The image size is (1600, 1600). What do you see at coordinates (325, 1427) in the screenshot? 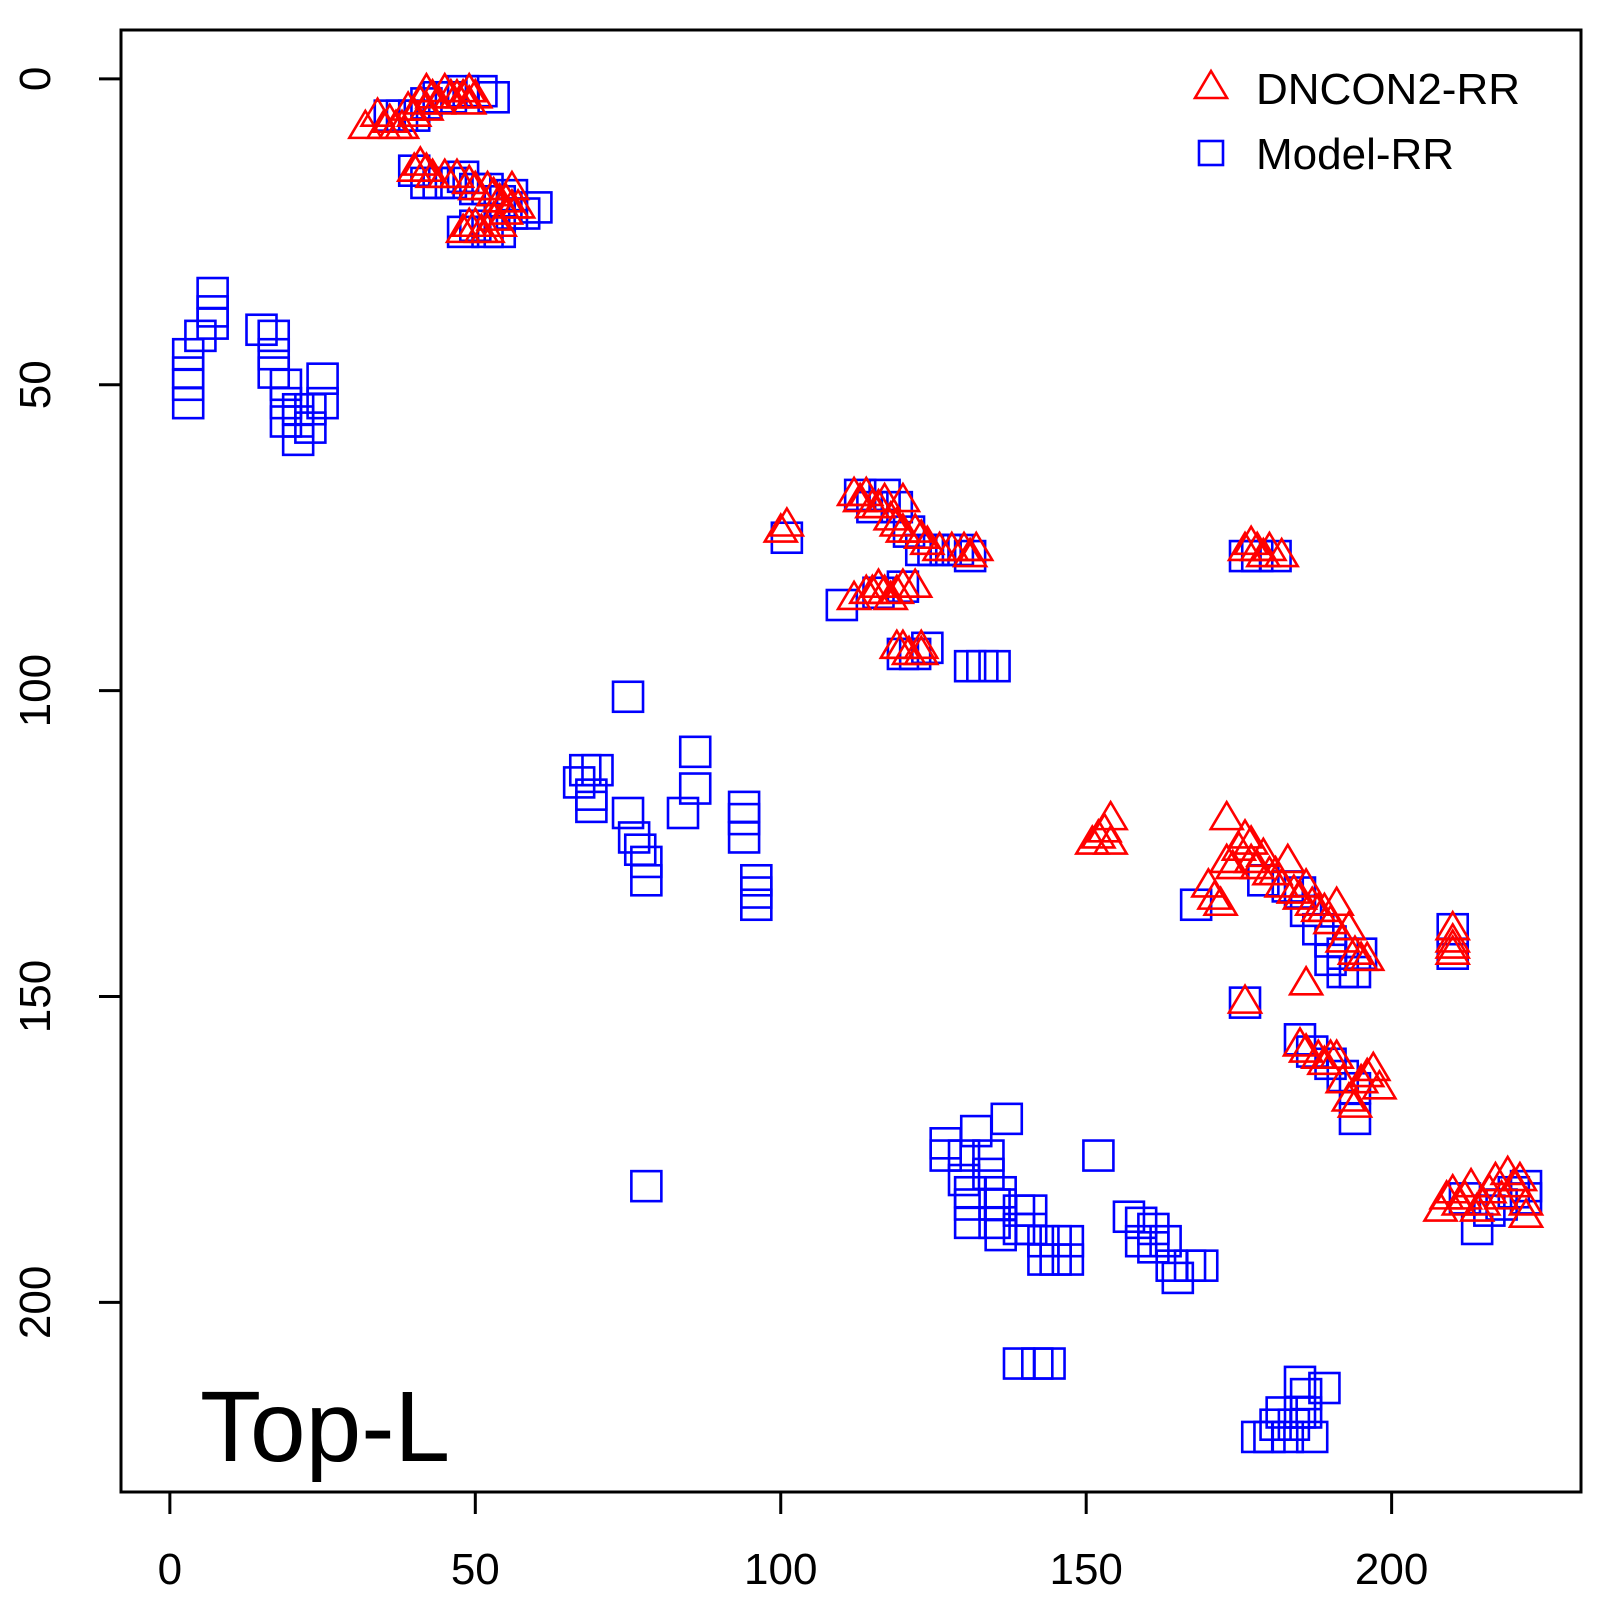
I see `panel-label: Top-L` at bounding box center [325, 1427].